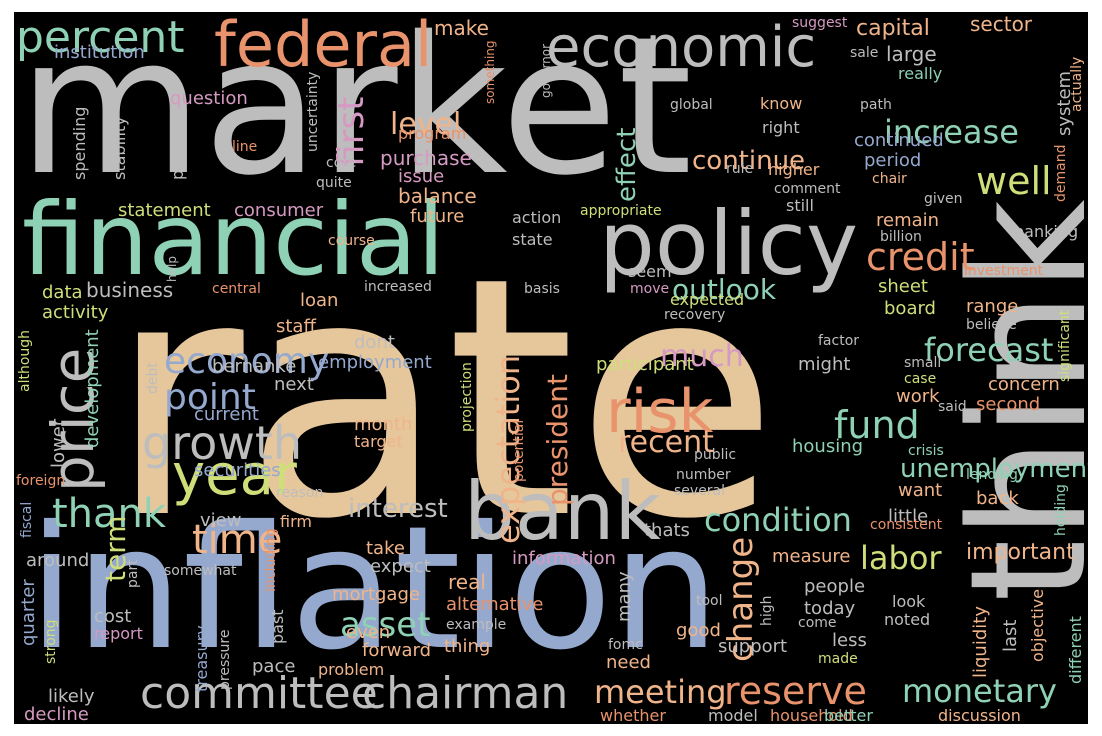  What do you see at coordinates (58, 443) in the screenshot?
I see `word-lower: lower` at bounding box center [58, 443].